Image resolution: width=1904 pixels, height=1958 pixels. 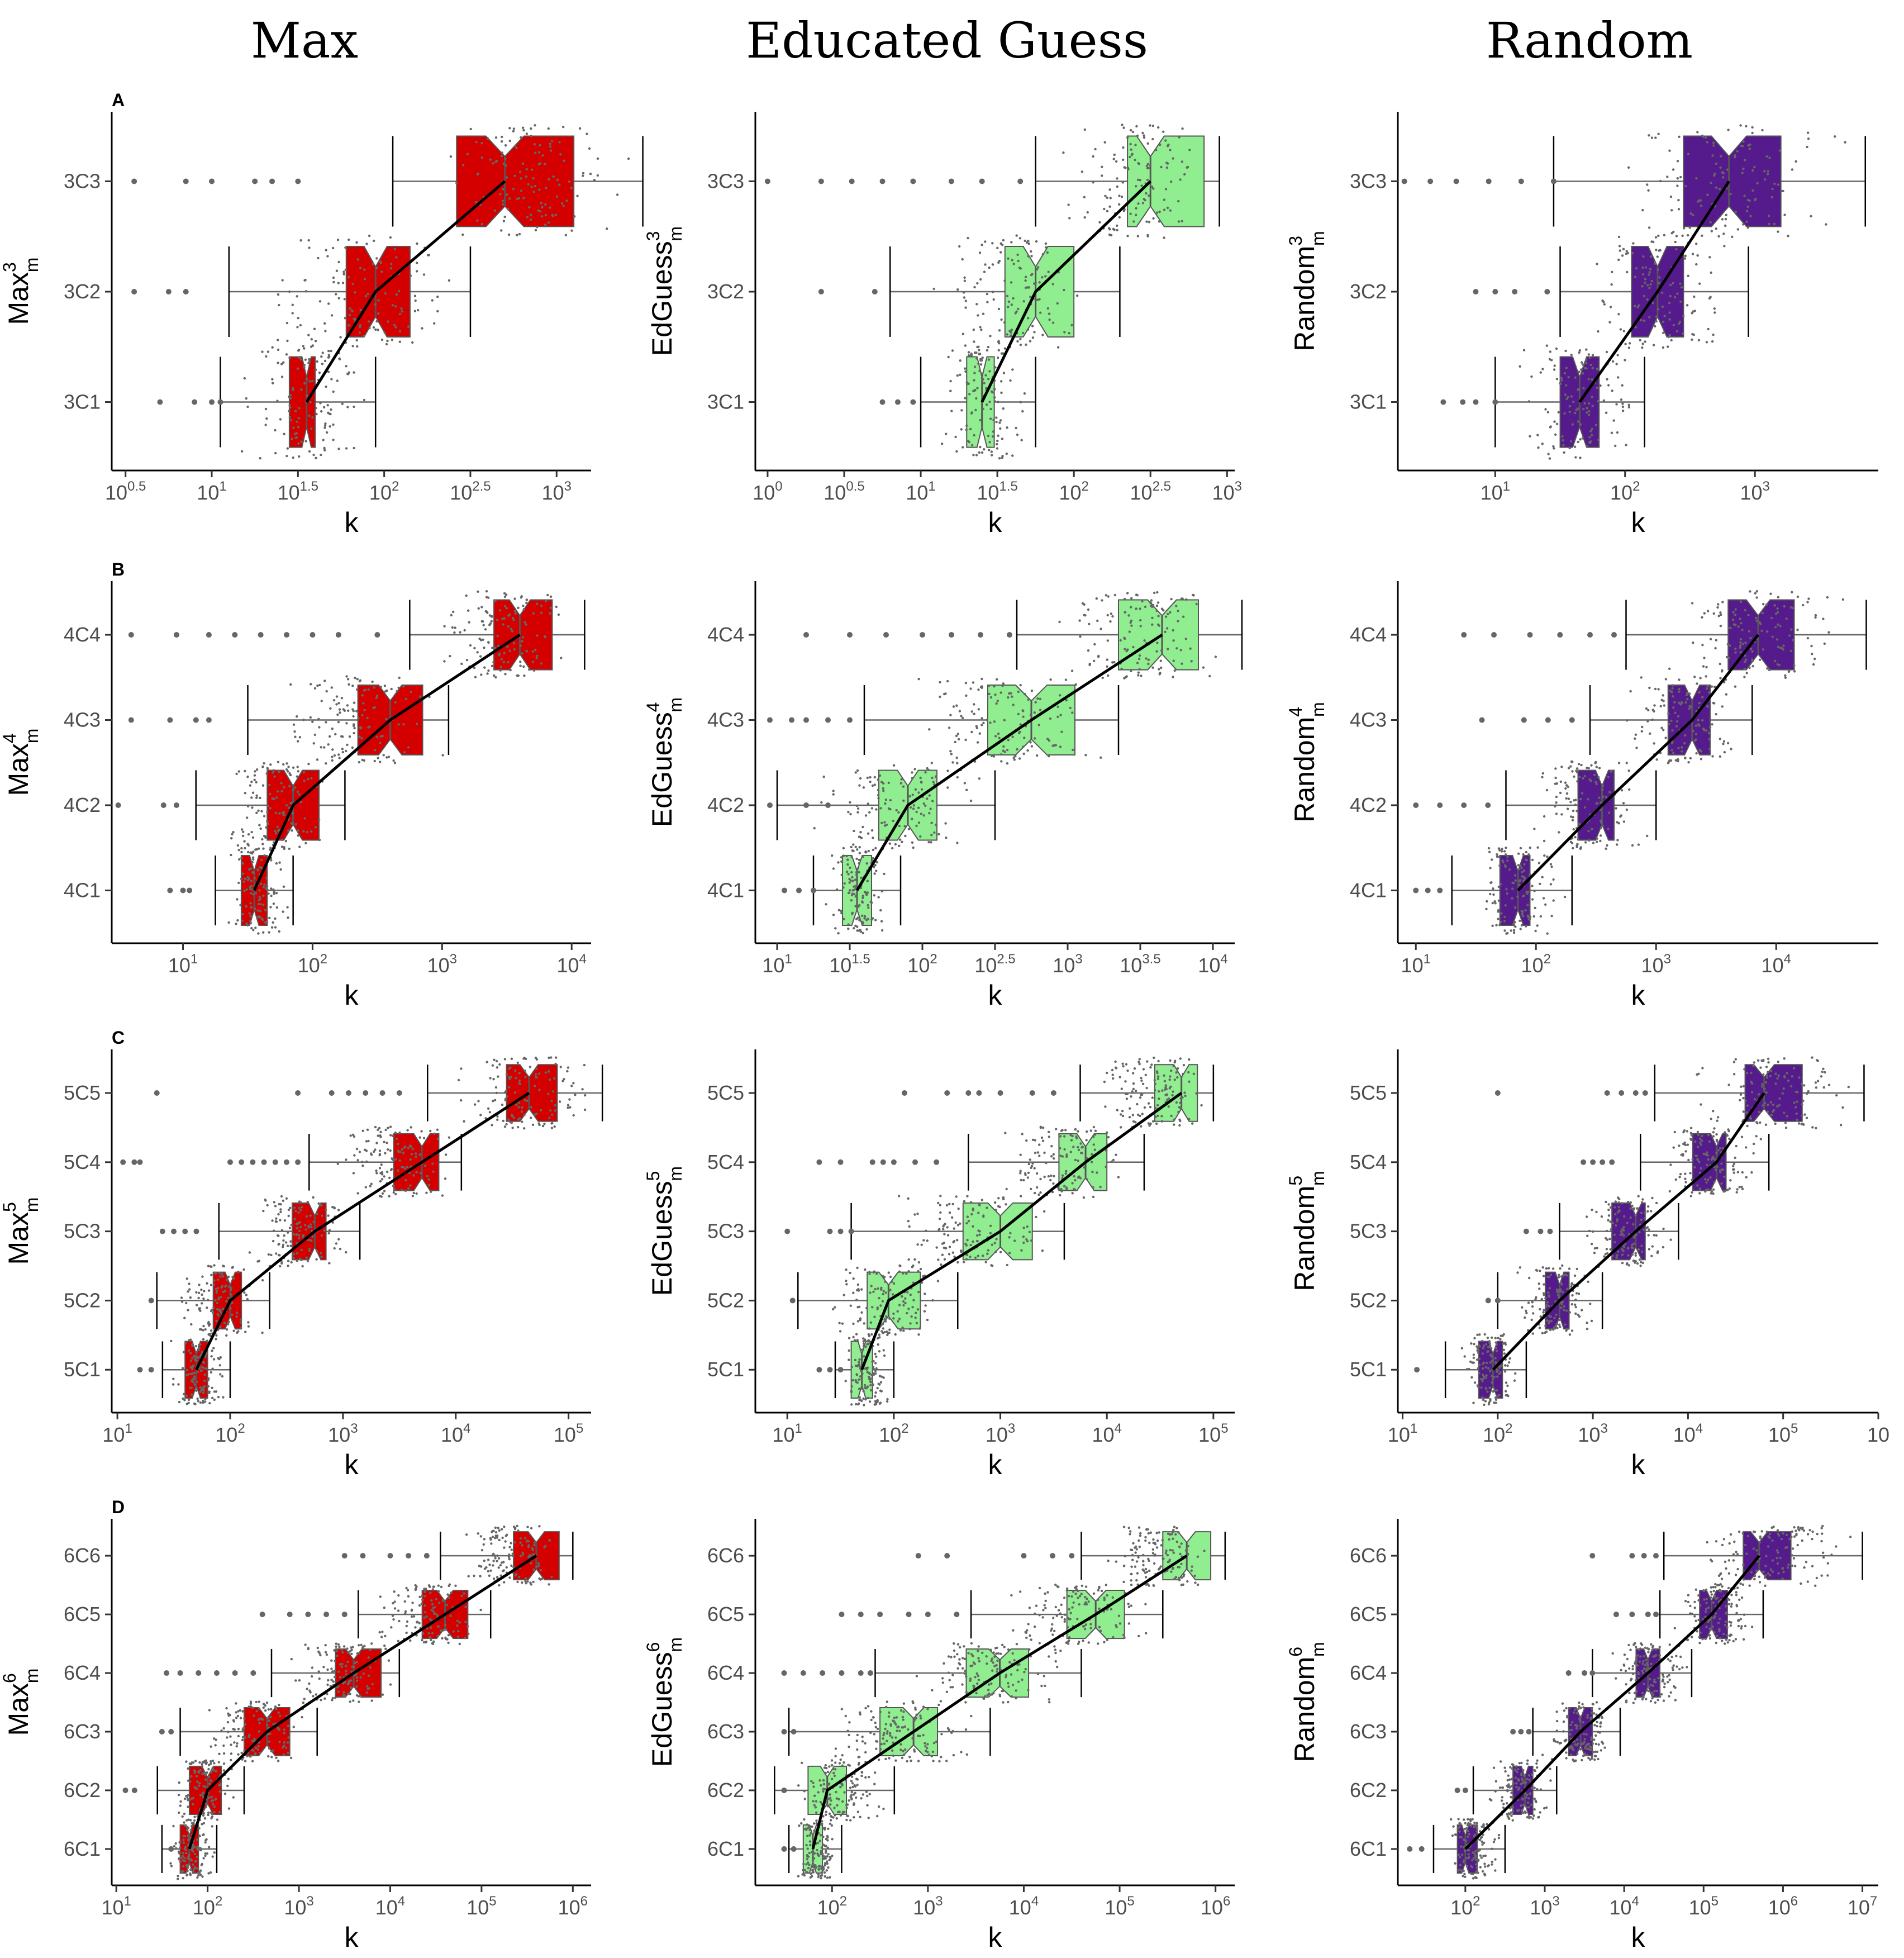 I want to click on y-label-subscript: m, so click(x=1318, y=238).